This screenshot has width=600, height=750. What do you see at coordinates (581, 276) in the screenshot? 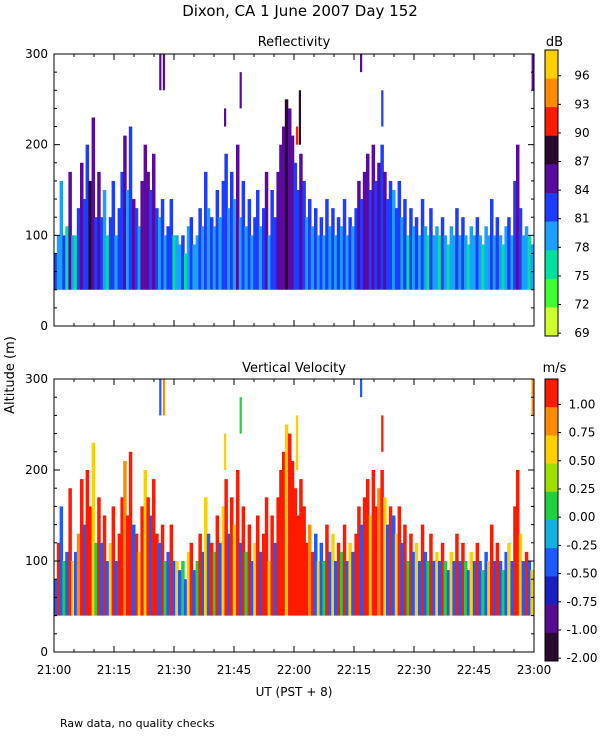
I see `colorbar-label: 75` at bounding box center [581, 276].